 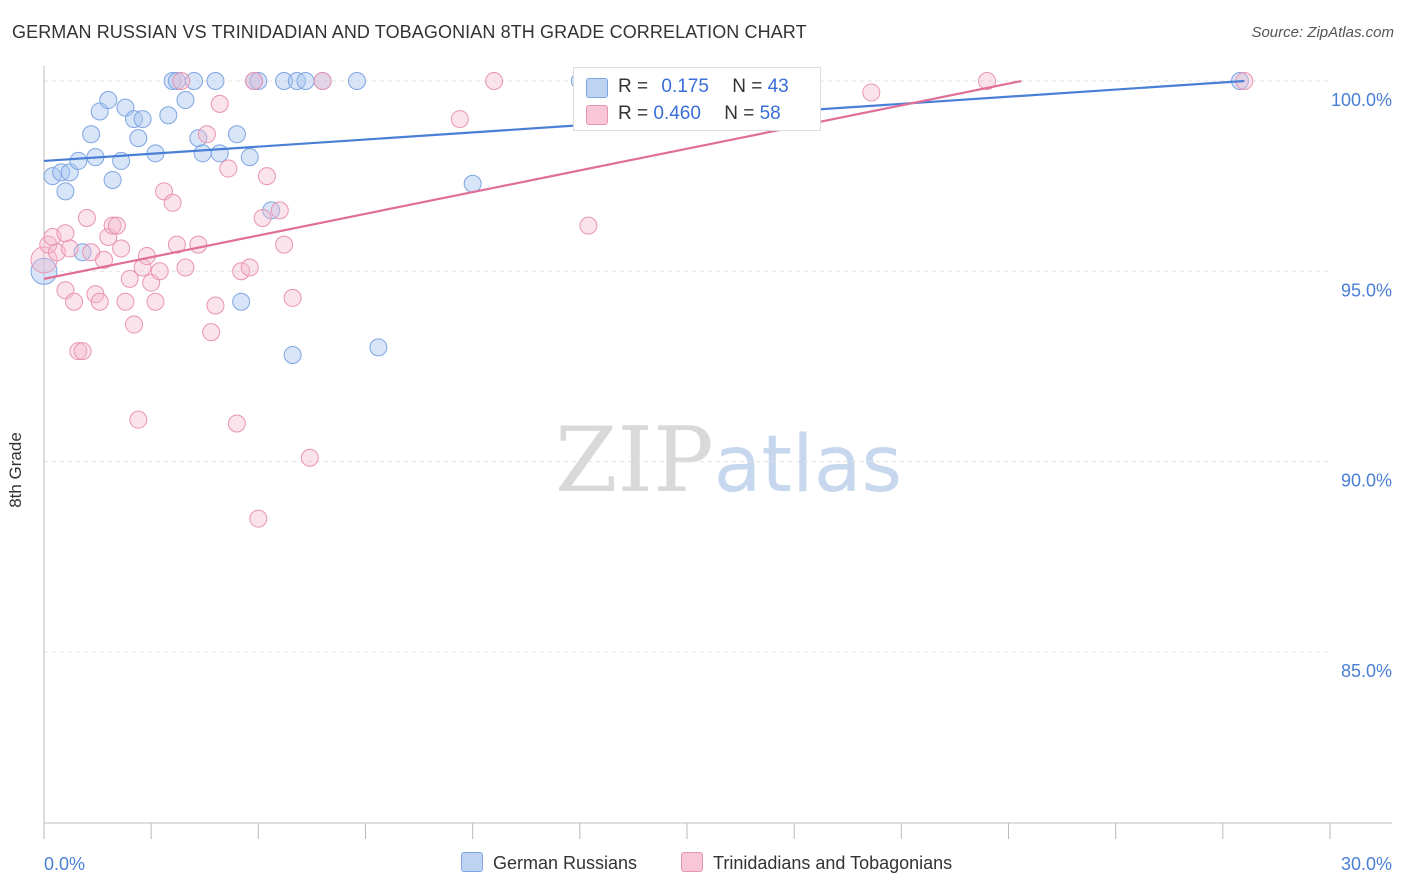 I want to click on x-tick-label: 30.0%, so click(x=1366, y=864).